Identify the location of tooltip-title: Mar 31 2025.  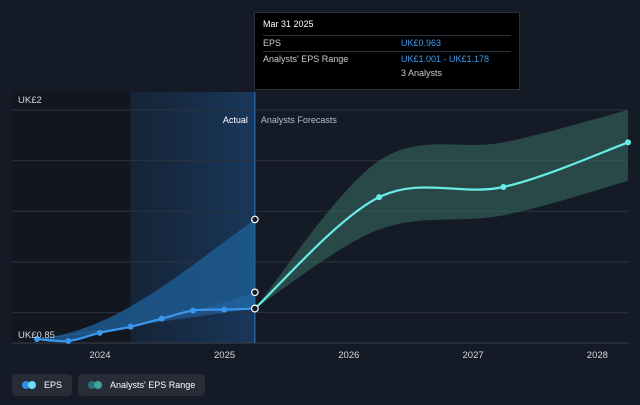
(288, 24).